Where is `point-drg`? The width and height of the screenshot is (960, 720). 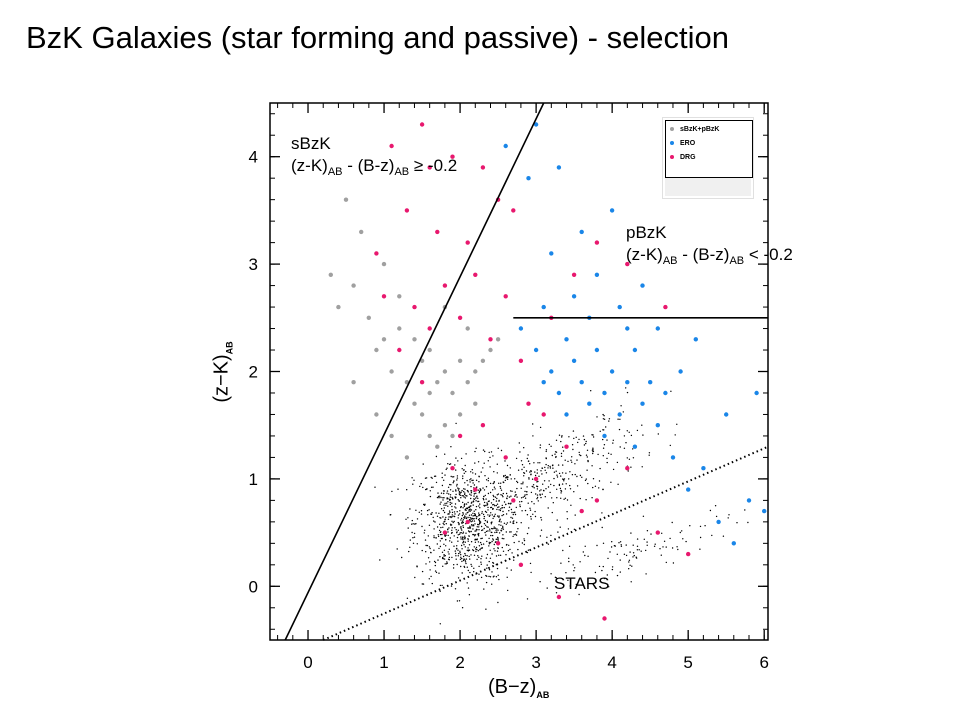 point-drg is located at coordinates (559, 597).